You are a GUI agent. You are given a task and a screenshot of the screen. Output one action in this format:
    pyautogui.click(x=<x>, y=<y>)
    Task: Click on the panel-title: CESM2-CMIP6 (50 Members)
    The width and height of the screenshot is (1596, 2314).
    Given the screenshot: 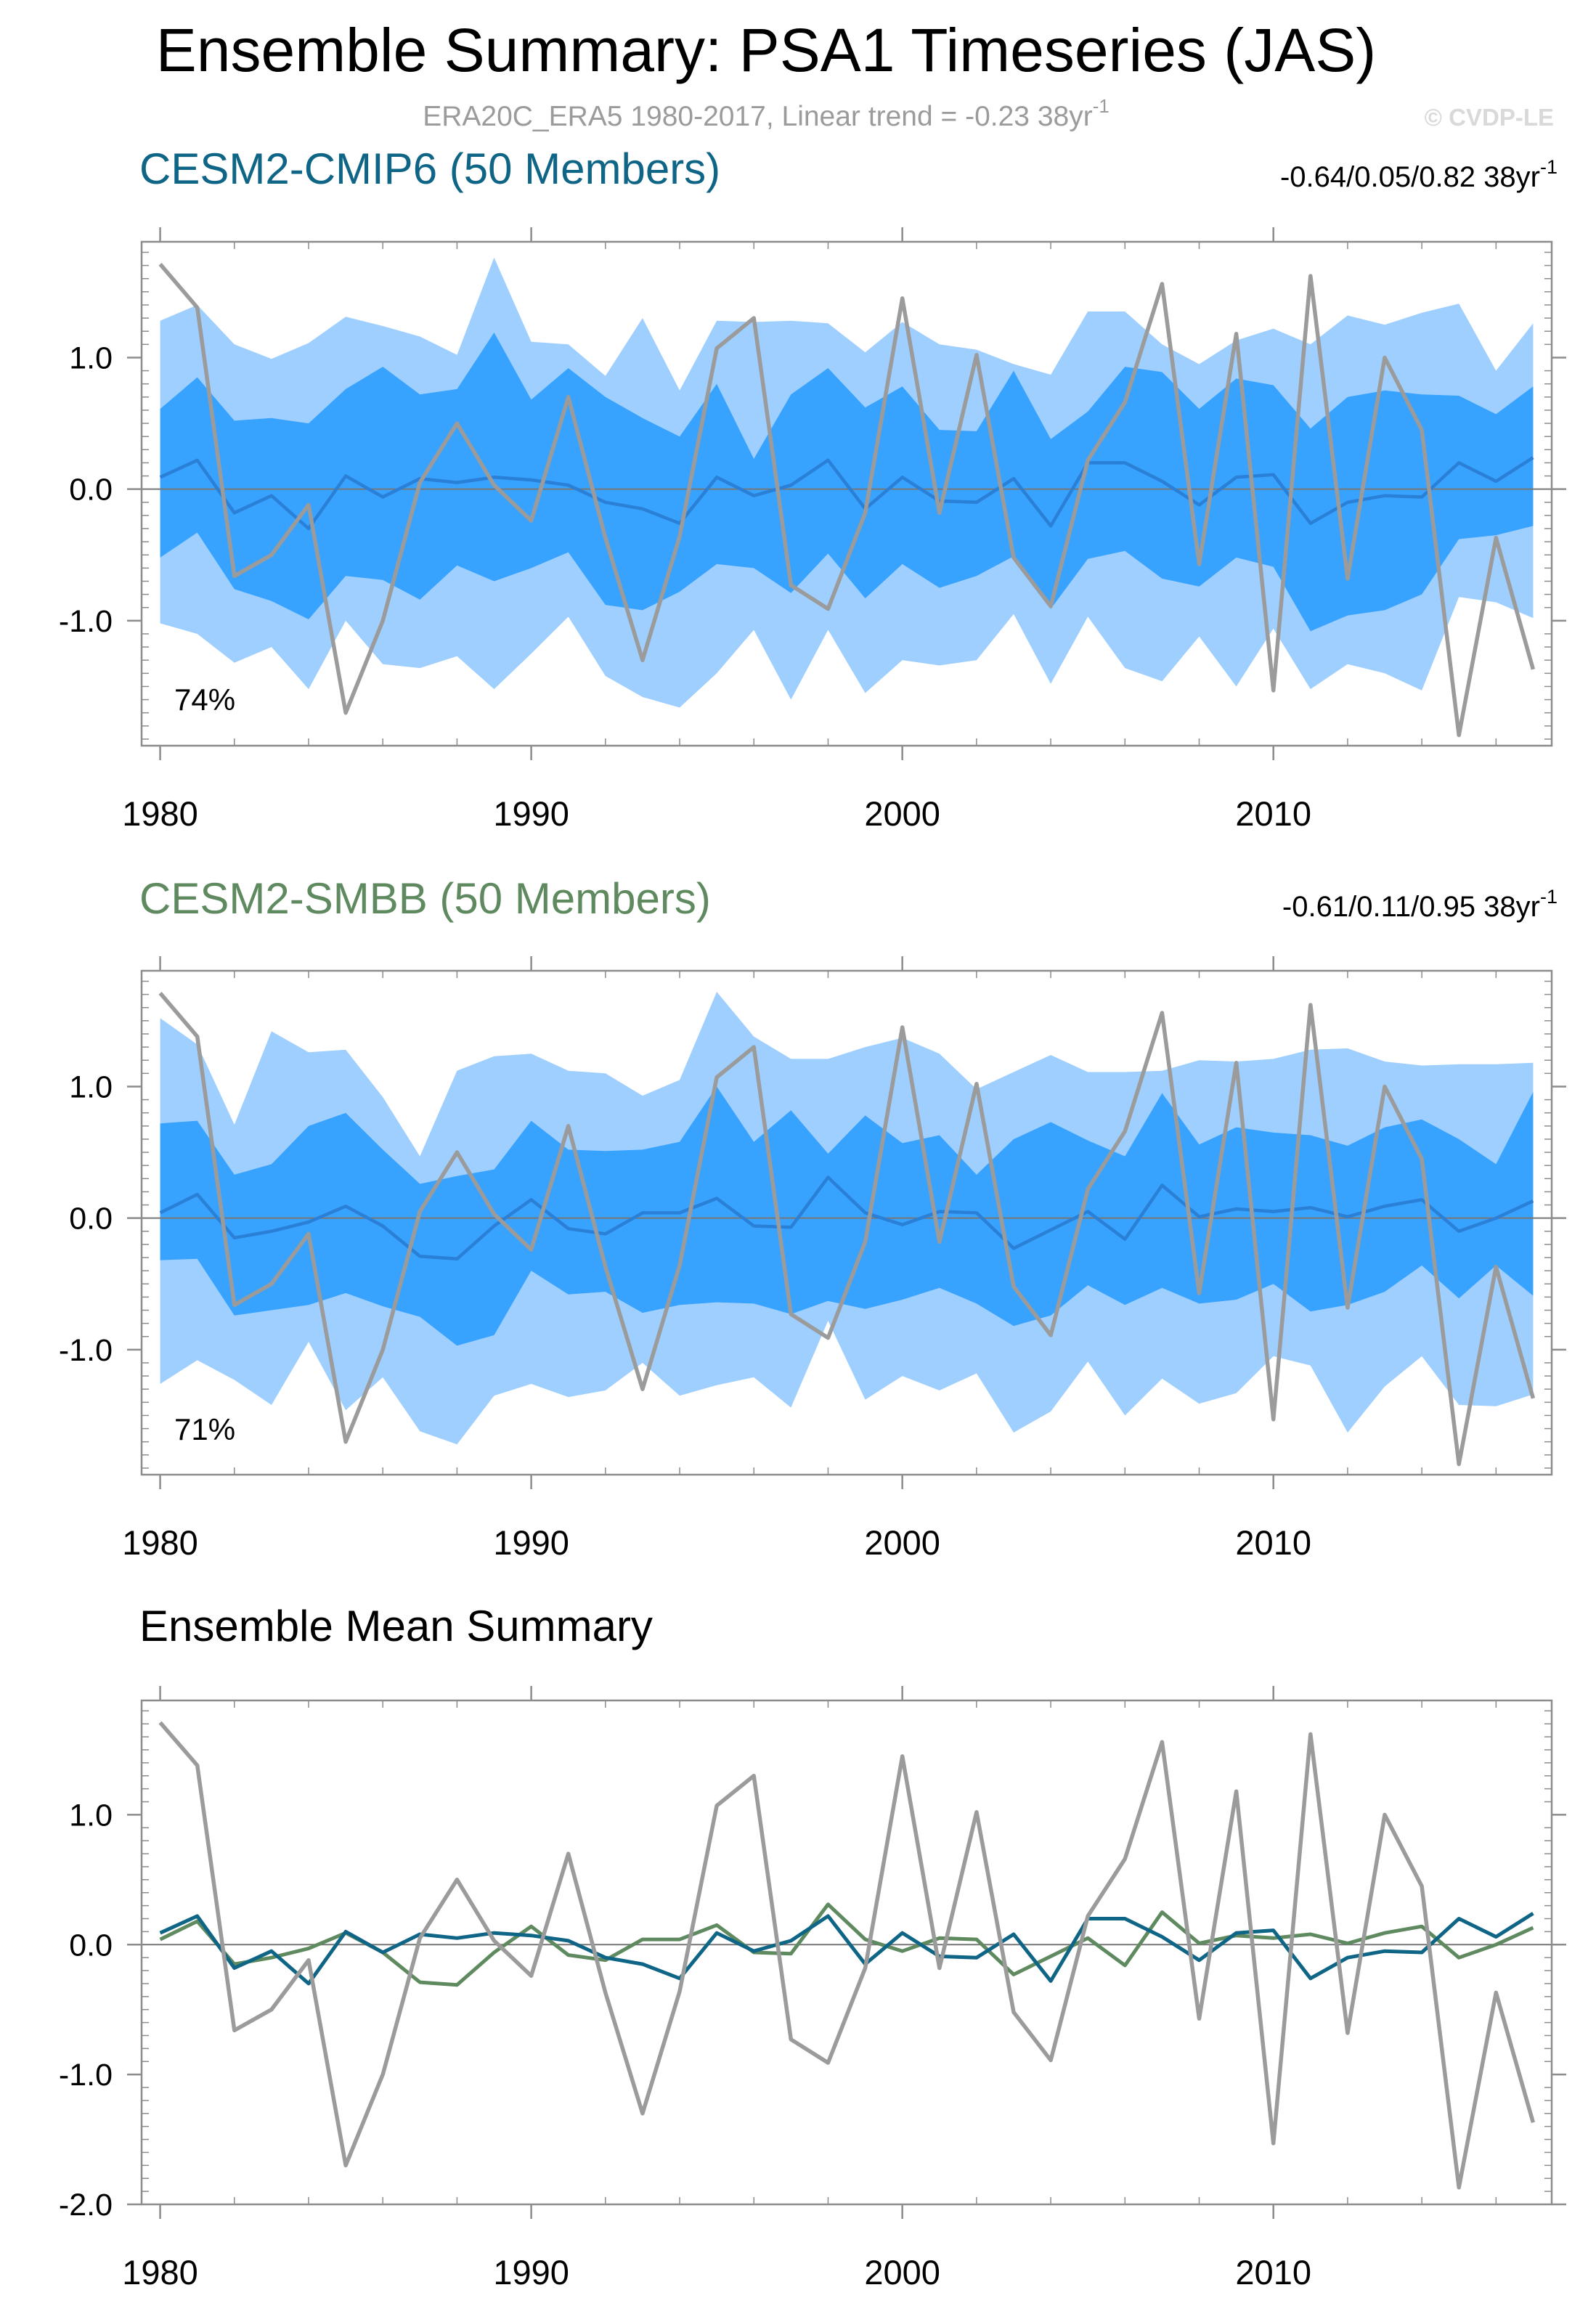 What is the action you would take?
    pyautogui.click(x=429, y=168)
    